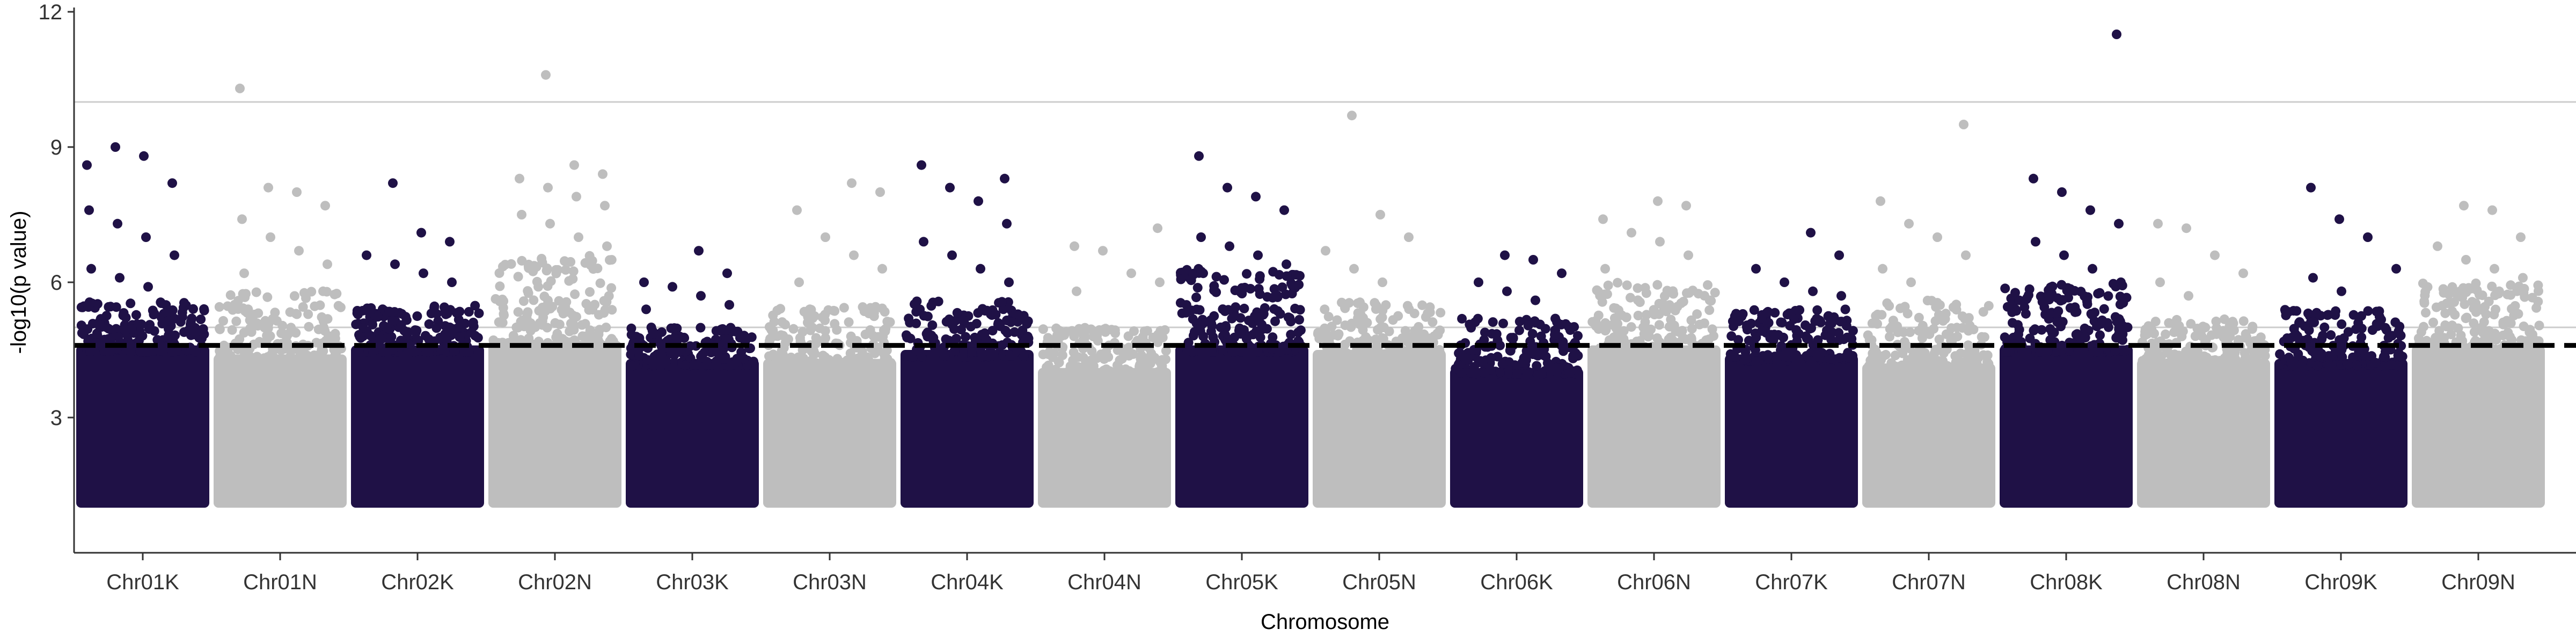 This screenshot has width=2576, height=644. I want to click on point-band-Chr05K, so click(1241, 426).